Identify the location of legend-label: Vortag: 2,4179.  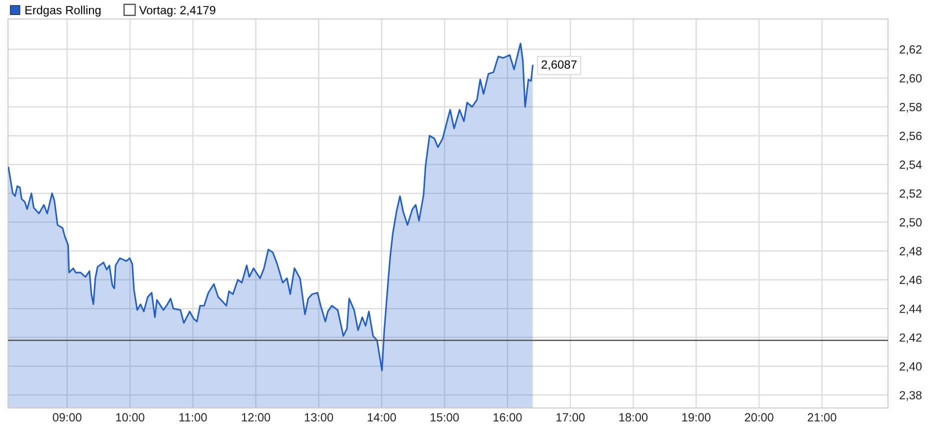
(177, 11).